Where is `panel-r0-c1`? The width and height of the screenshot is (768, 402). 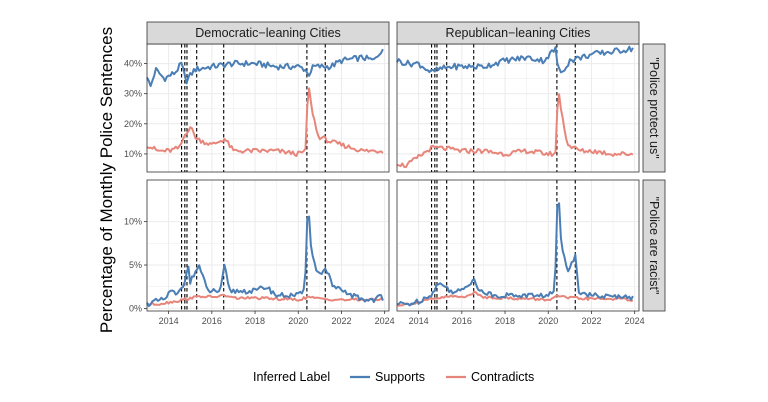
panel-r0-c1 is located at coordinates (518, 108).